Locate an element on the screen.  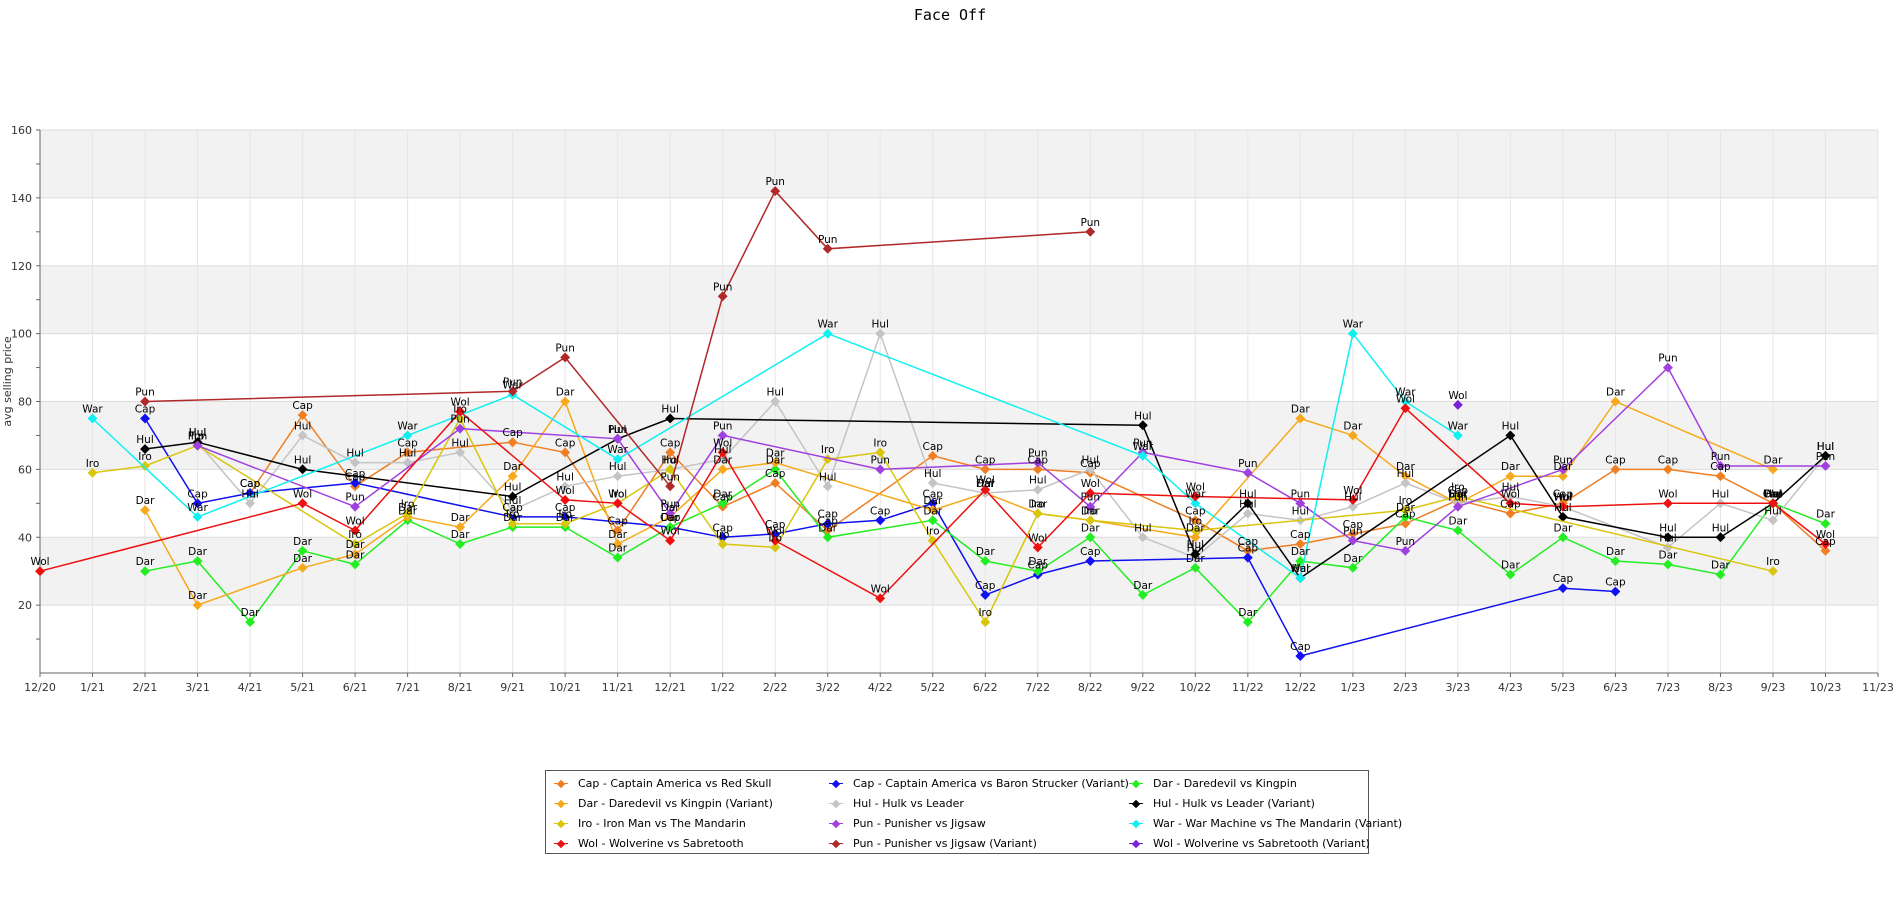
x-tick-label: 5/23 is located at coordinates (1563, 687).